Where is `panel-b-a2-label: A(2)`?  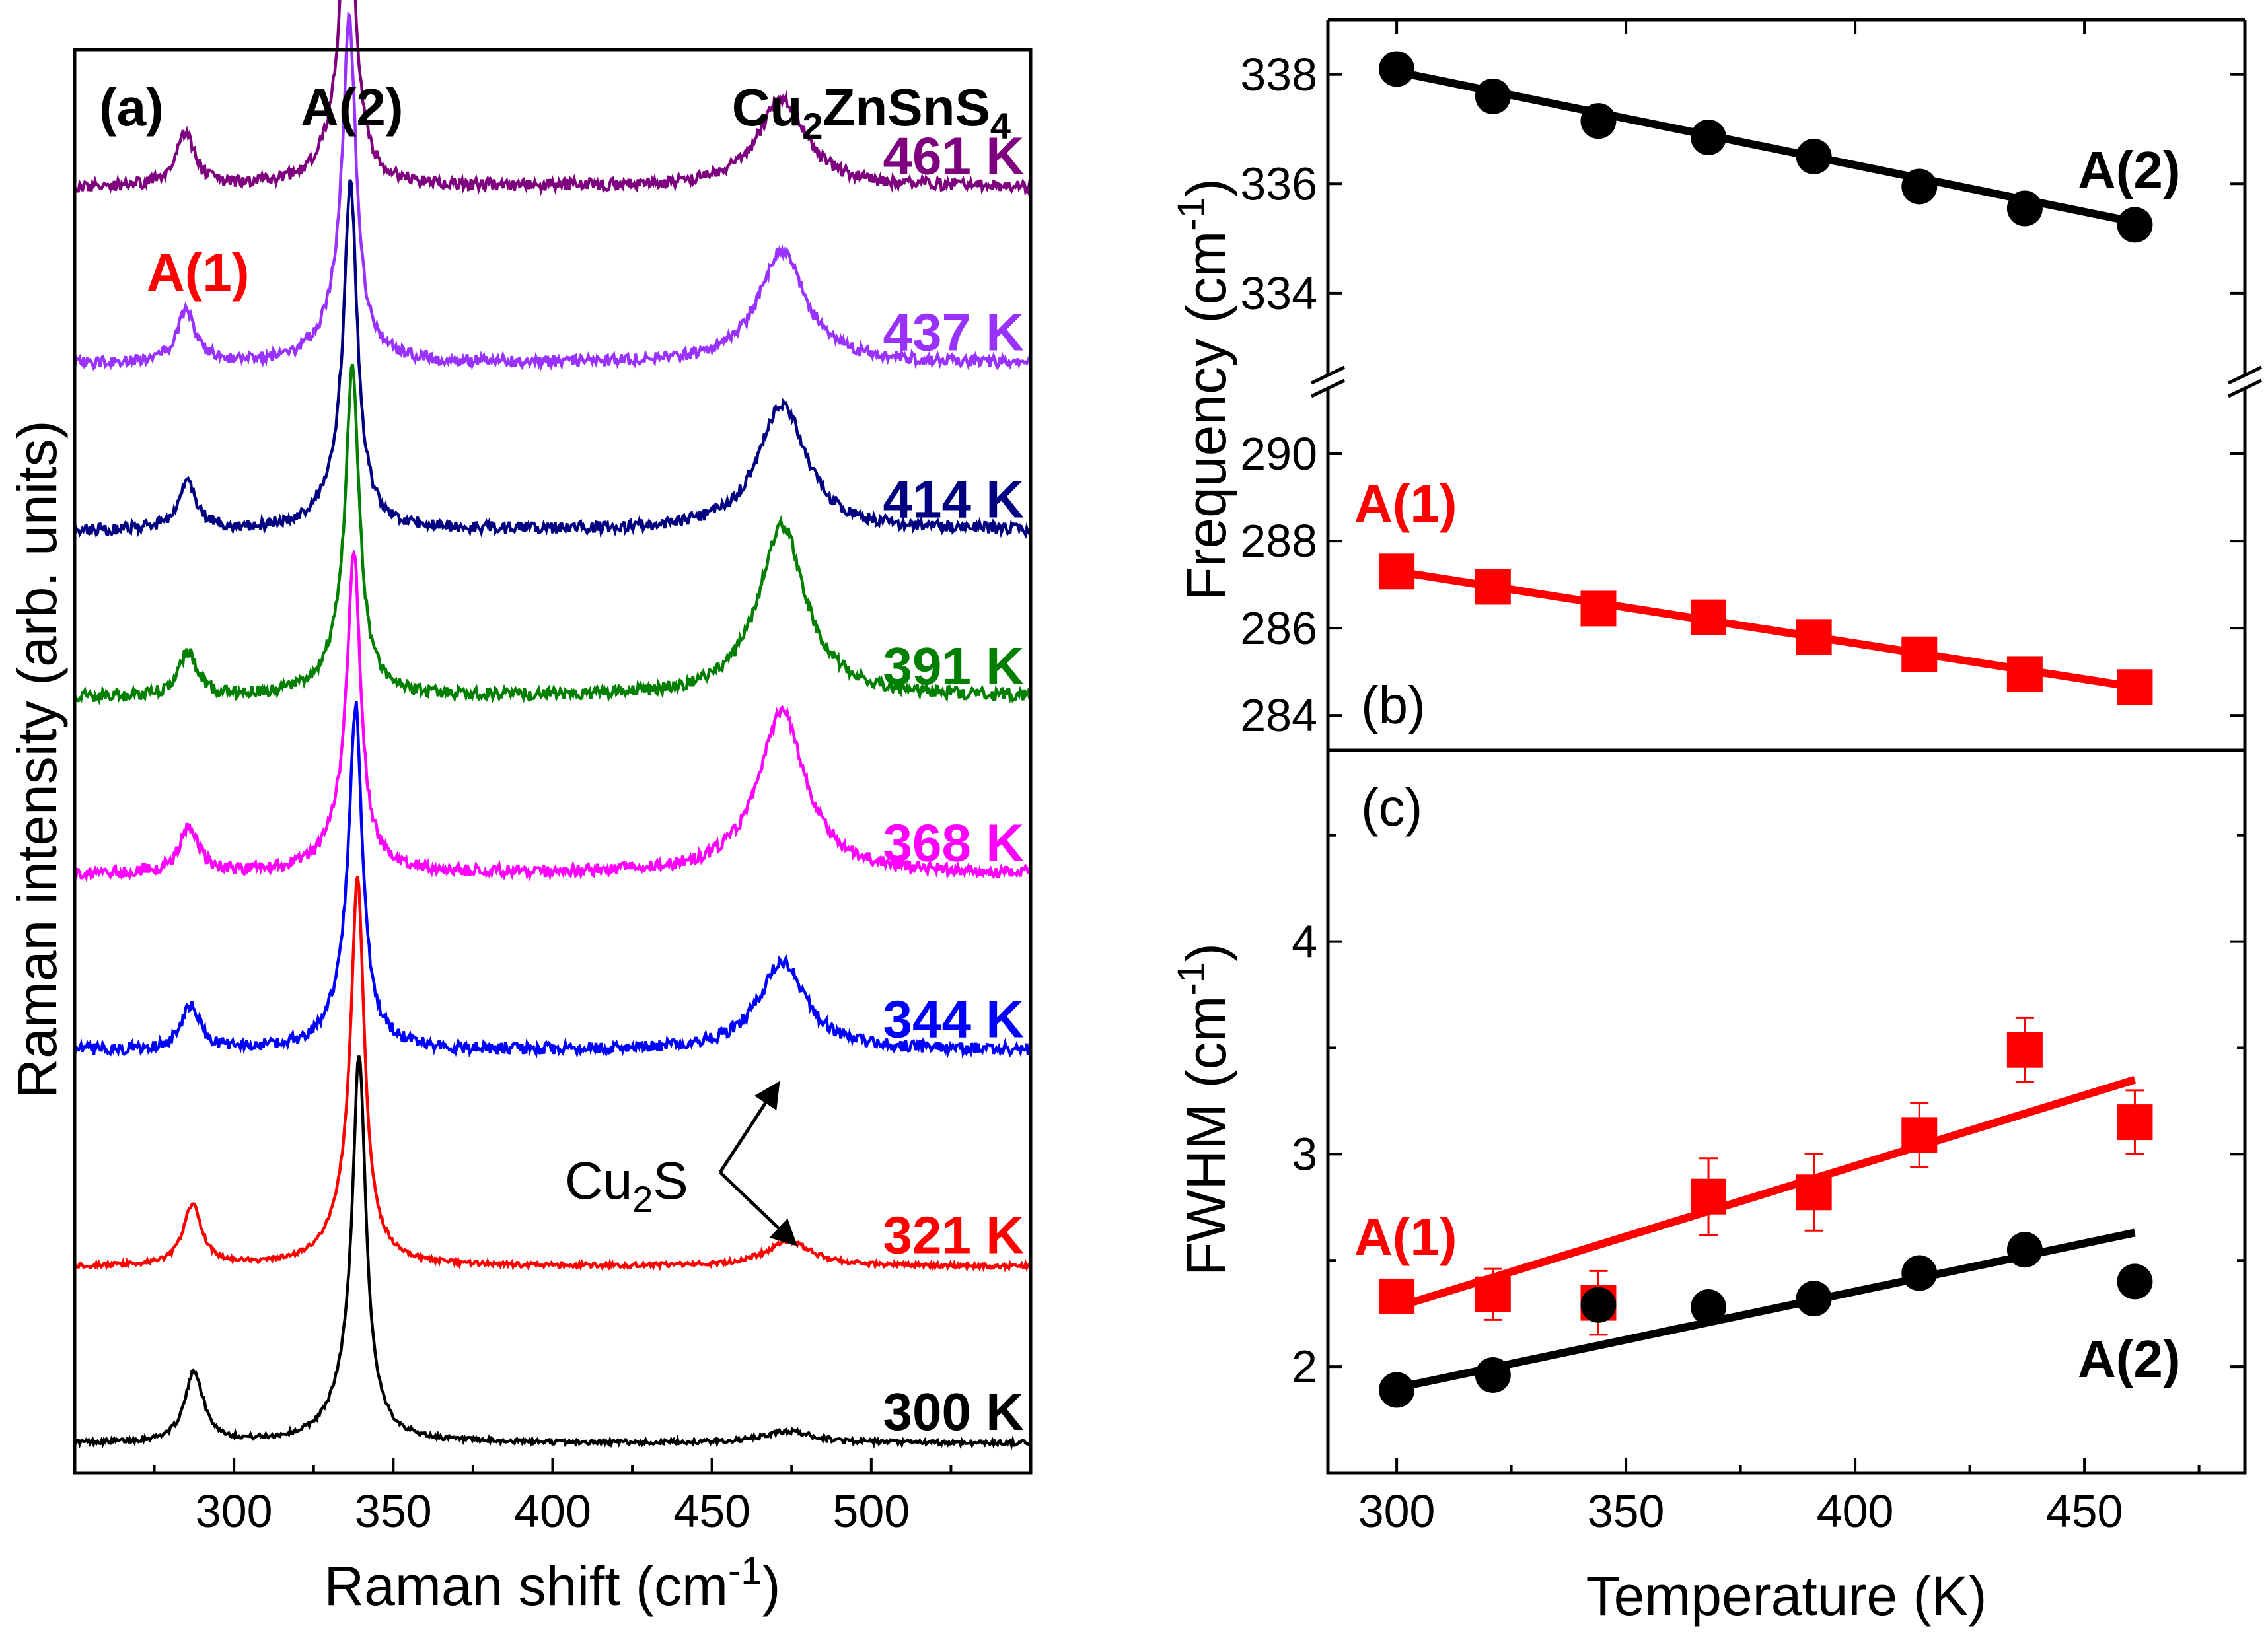 panel-b-a2-label: A(2) is located at coordinates (2129, 170).